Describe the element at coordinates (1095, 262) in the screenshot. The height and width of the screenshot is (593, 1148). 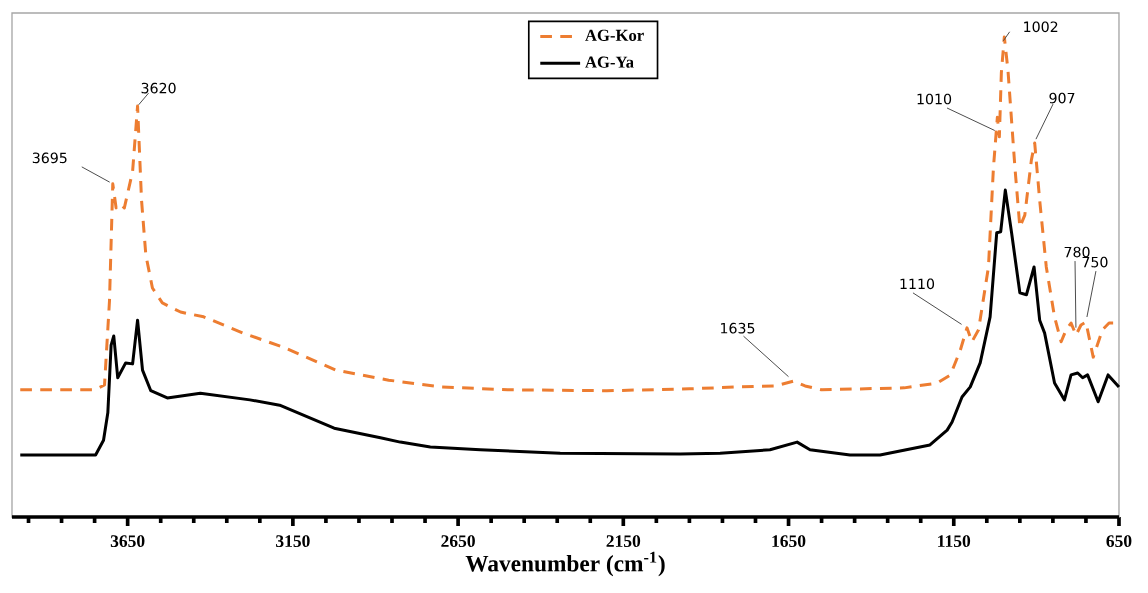
I see `annotation: 750` at that location.